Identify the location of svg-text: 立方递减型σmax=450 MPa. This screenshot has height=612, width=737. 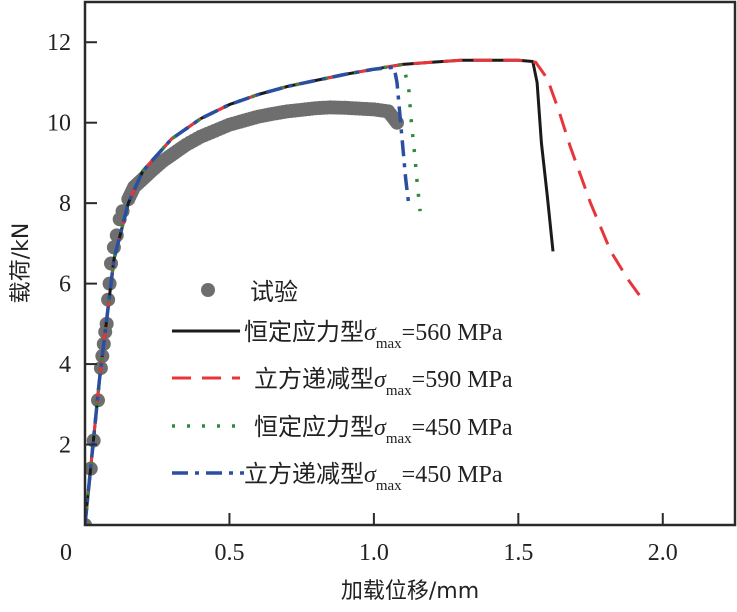
(373, 477).